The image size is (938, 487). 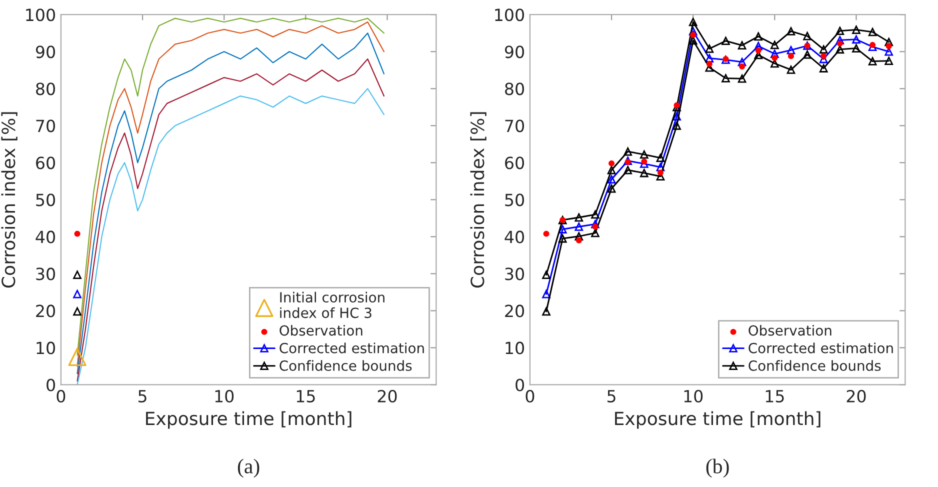 What do you see at coordinates (717, 468) in the screenshot?
I see `text: (b)` at bounding box center [717, 468].